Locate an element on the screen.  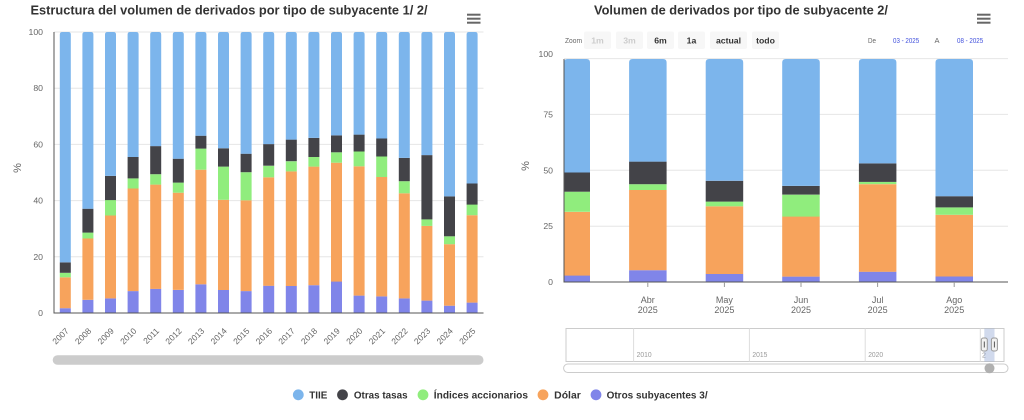
svg-text: 75 is located at coordinates (548, 114).